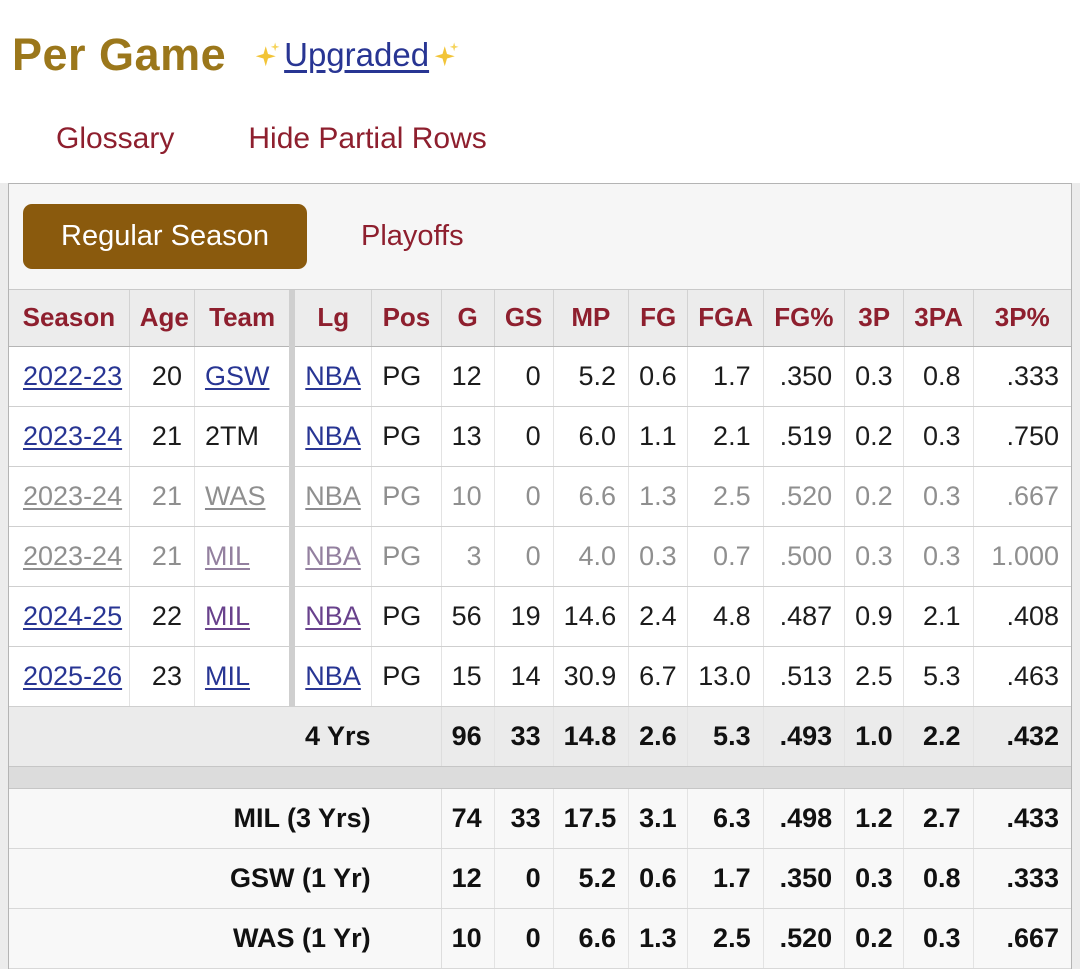  I want to click on col-header-3p-pct: 3P%, so click(1022, 318).